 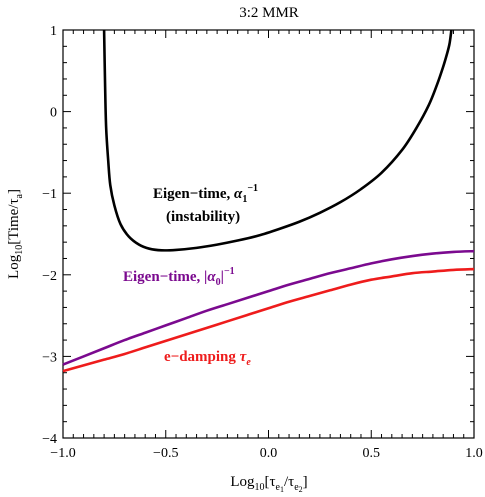 What do you see at coordinates (49, 439) in the screenshot?
I see `y-tick-label: −4` at bounding box center [49, 439].